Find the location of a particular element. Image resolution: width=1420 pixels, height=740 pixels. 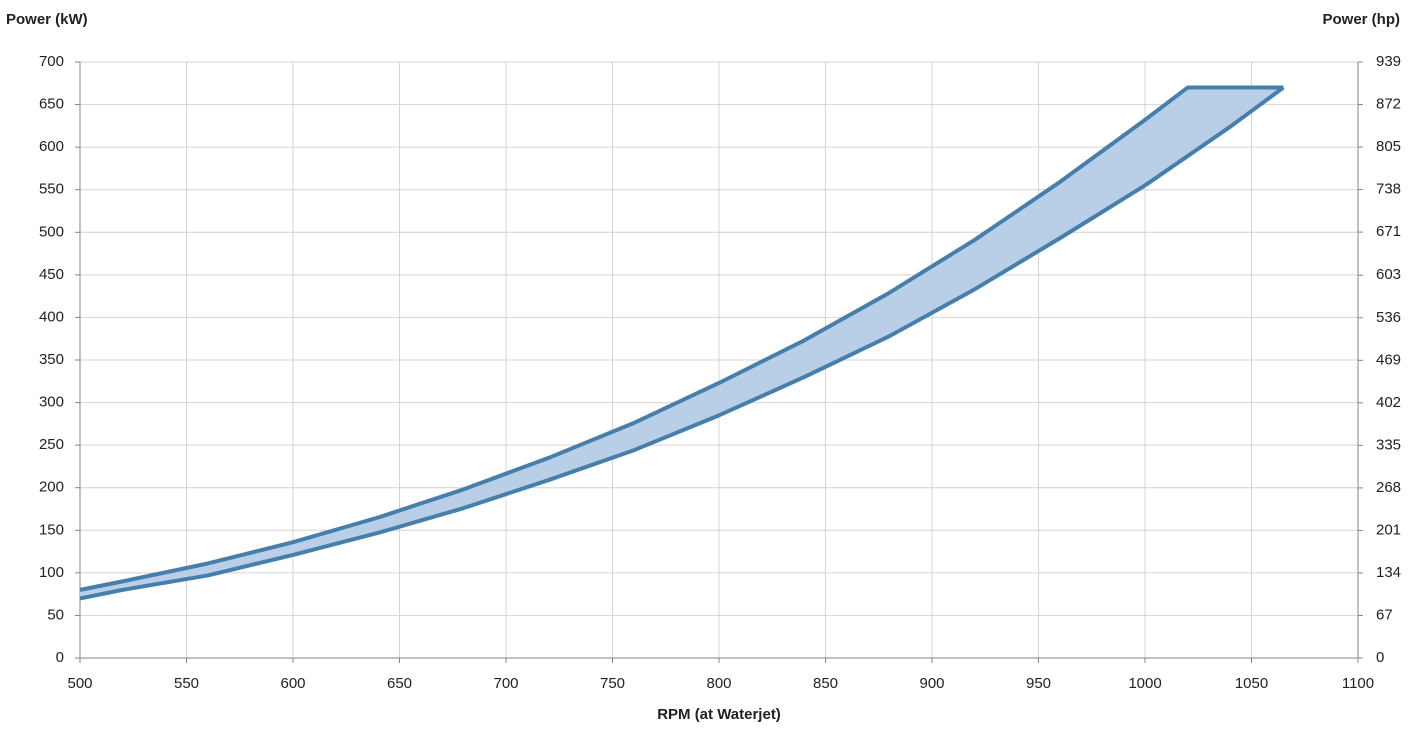

y-tick-label: 0 is located at coordinates (60, 657).